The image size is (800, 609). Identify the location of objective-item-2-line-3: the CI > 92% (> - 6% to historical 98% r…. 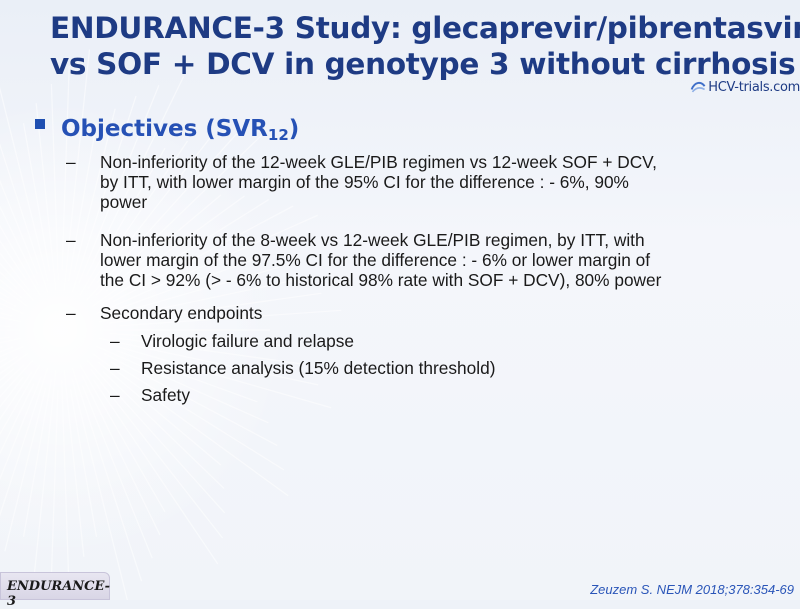
(380, 280).